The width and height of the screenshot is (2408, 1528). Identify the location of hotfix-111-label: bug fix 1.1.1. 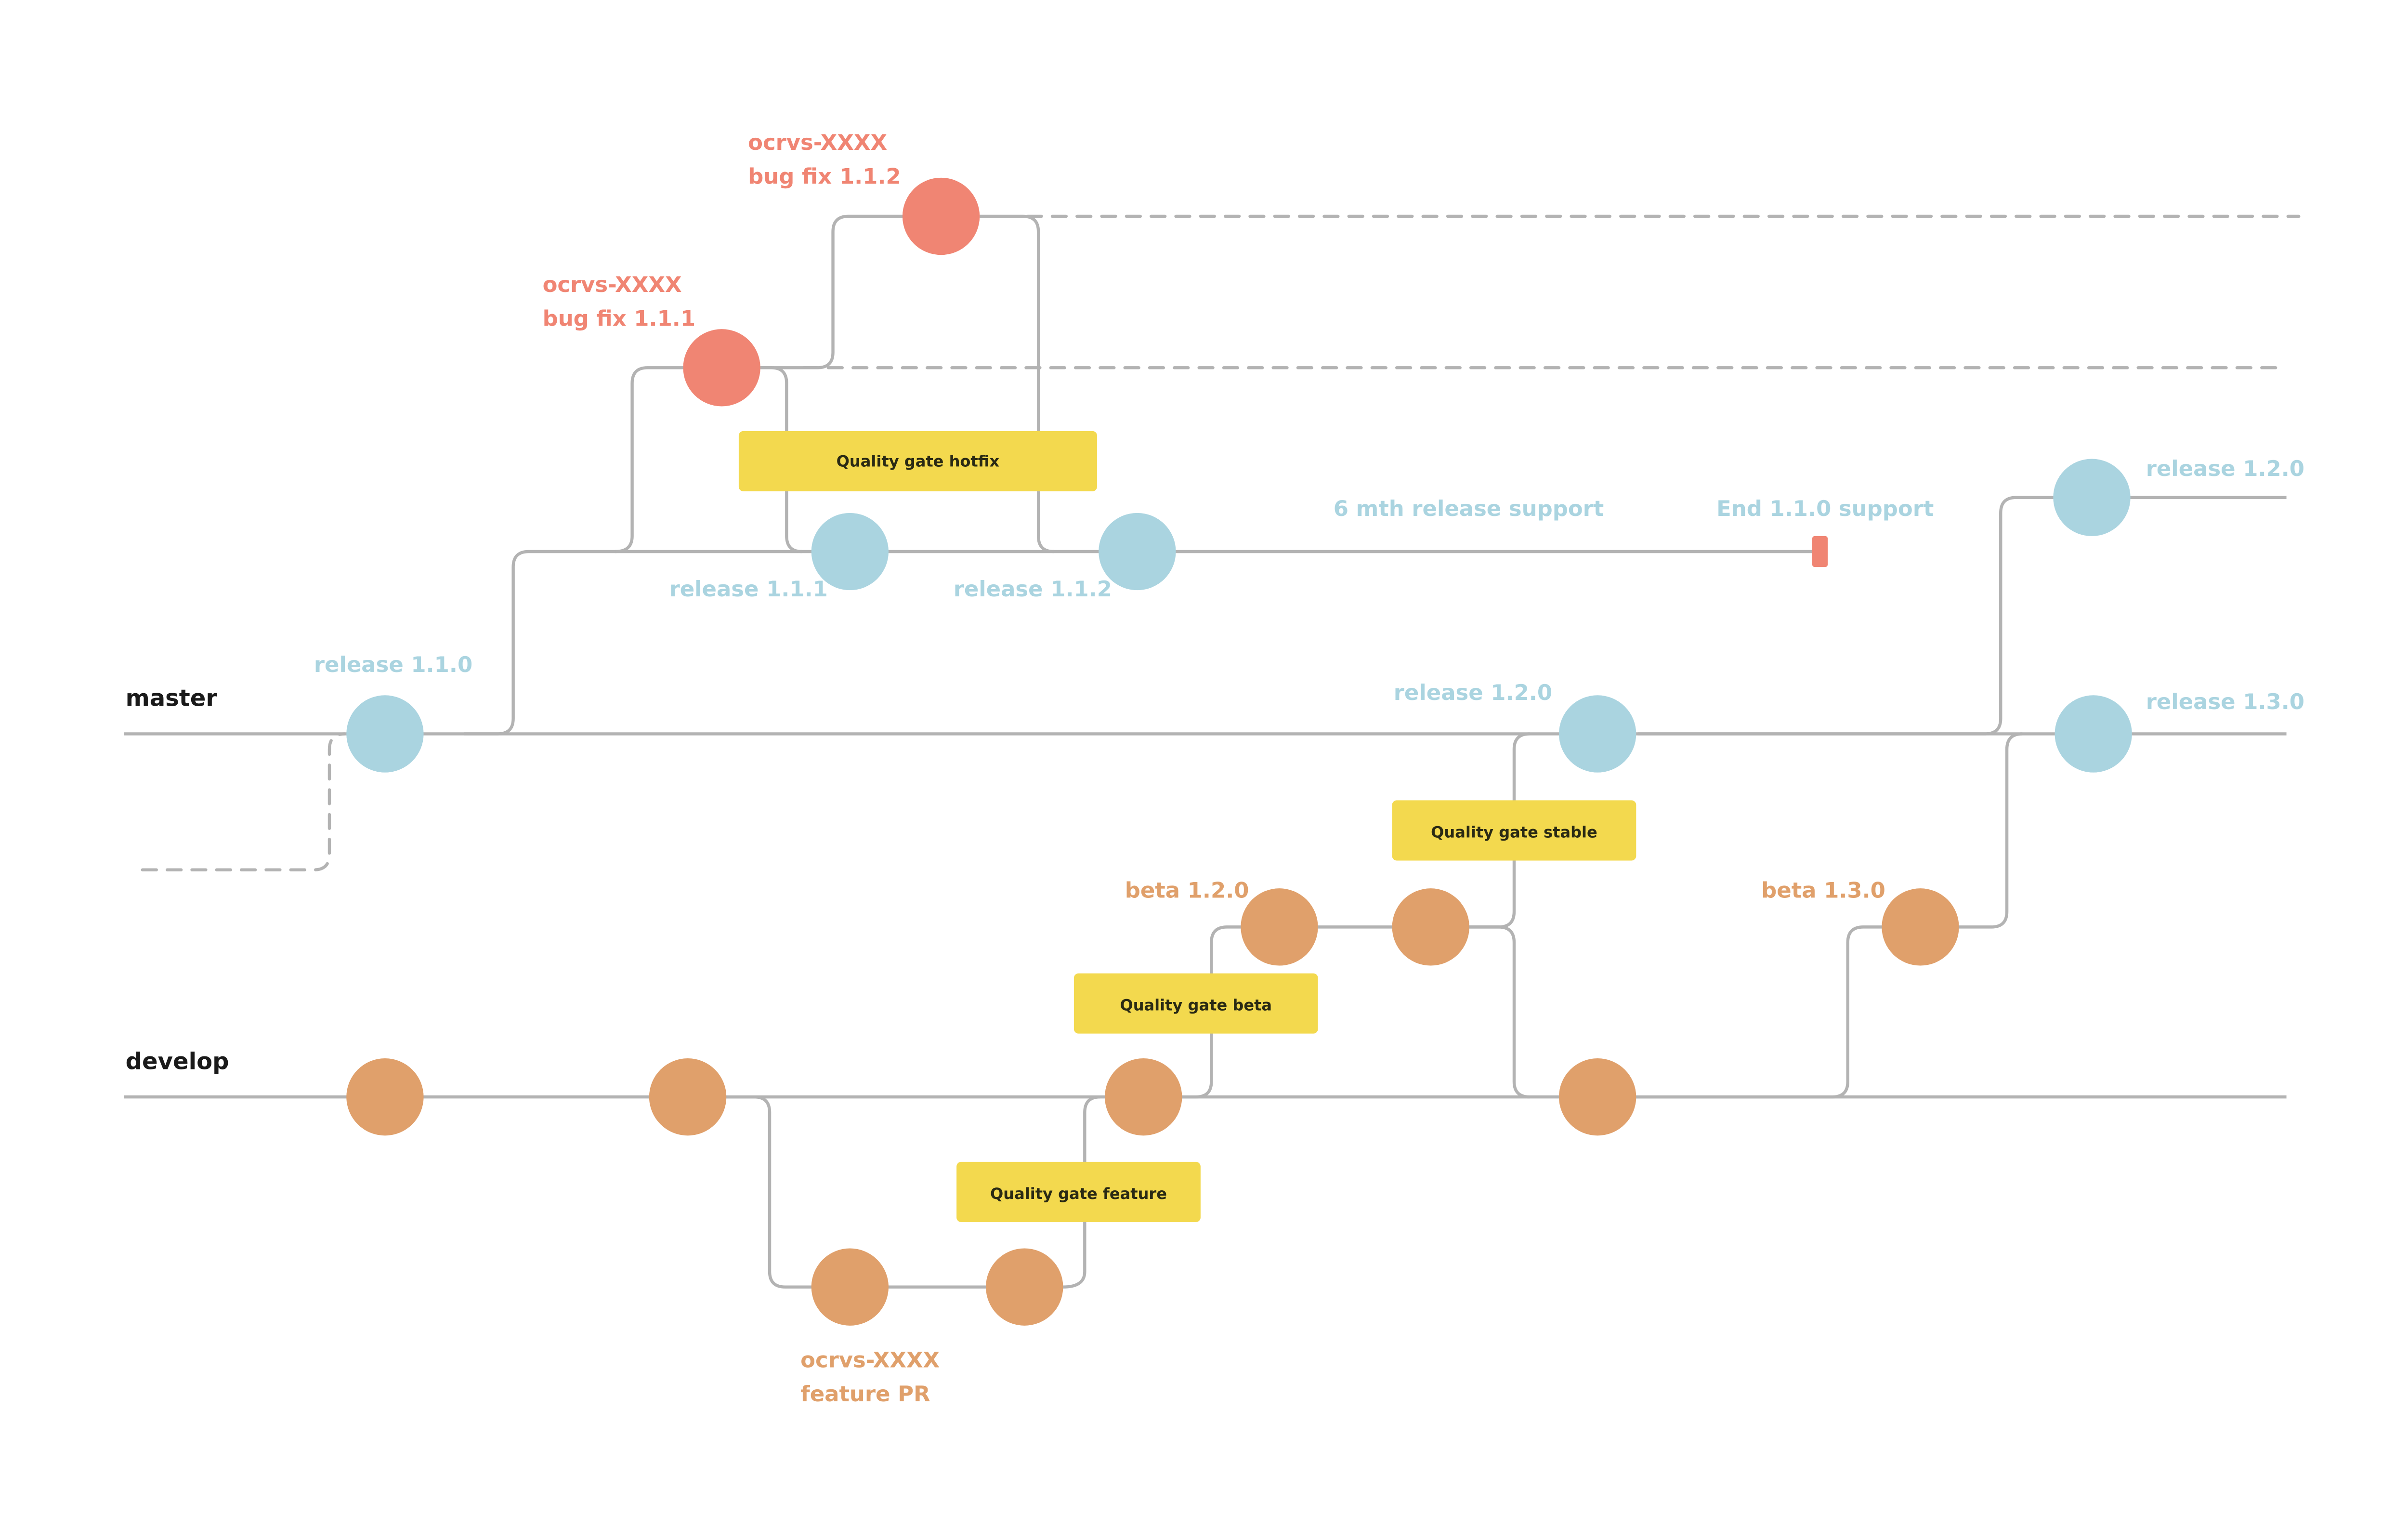
(619, 318).